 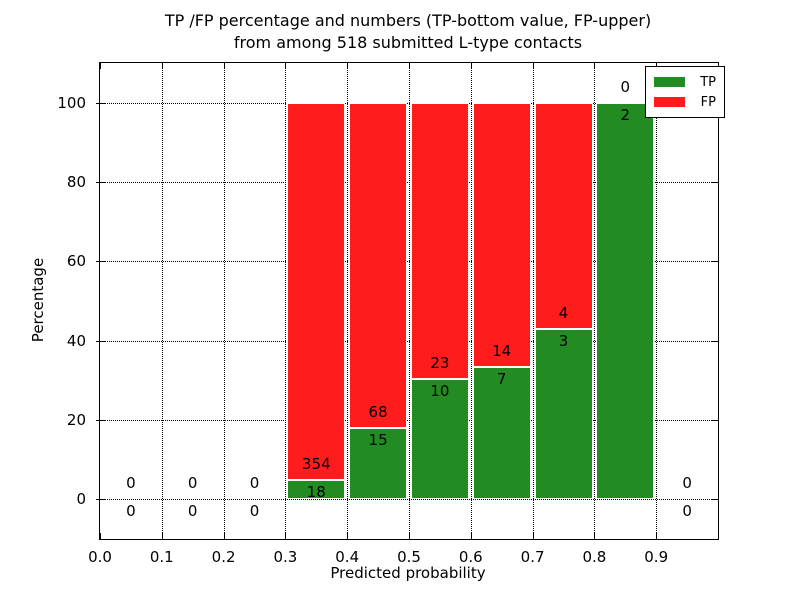 What do you see at coordinates (76, 261) in the screenshot?
I see `y-tick-label: 60` at bounding box center [76, 261].